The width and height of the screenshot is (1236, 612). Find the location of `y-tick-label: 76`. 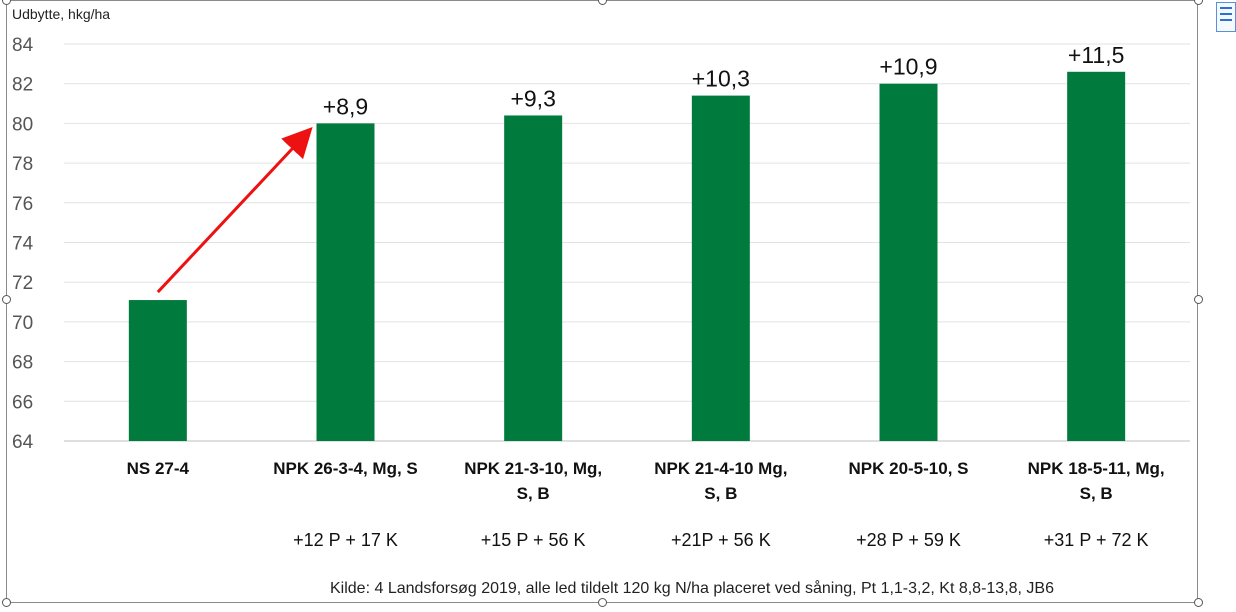

y-tick-label: 76 is located at coordinates (22, 204).